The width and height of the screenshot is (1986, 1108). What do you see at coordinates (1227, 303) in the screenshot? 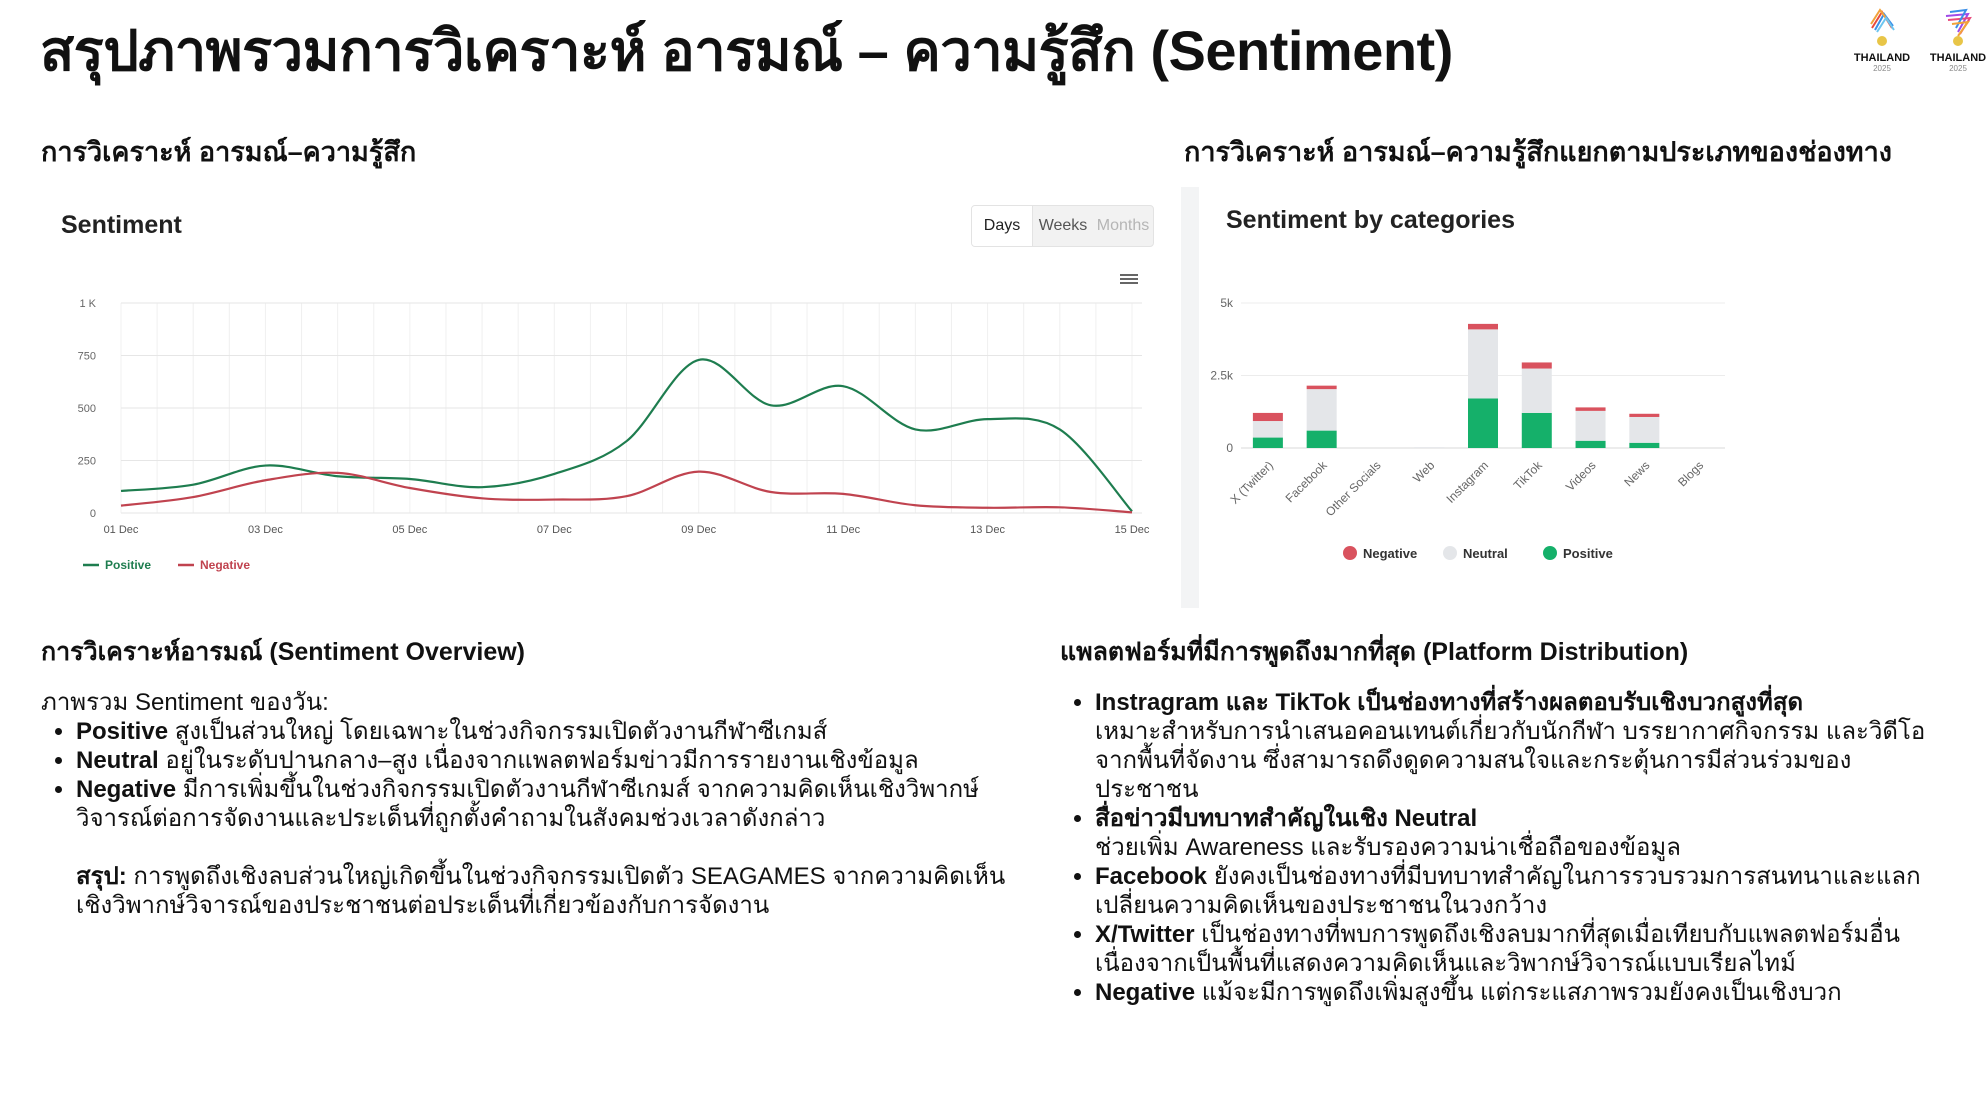
I see `y-tick-label: 5k` at bounding box center [1227, 303].